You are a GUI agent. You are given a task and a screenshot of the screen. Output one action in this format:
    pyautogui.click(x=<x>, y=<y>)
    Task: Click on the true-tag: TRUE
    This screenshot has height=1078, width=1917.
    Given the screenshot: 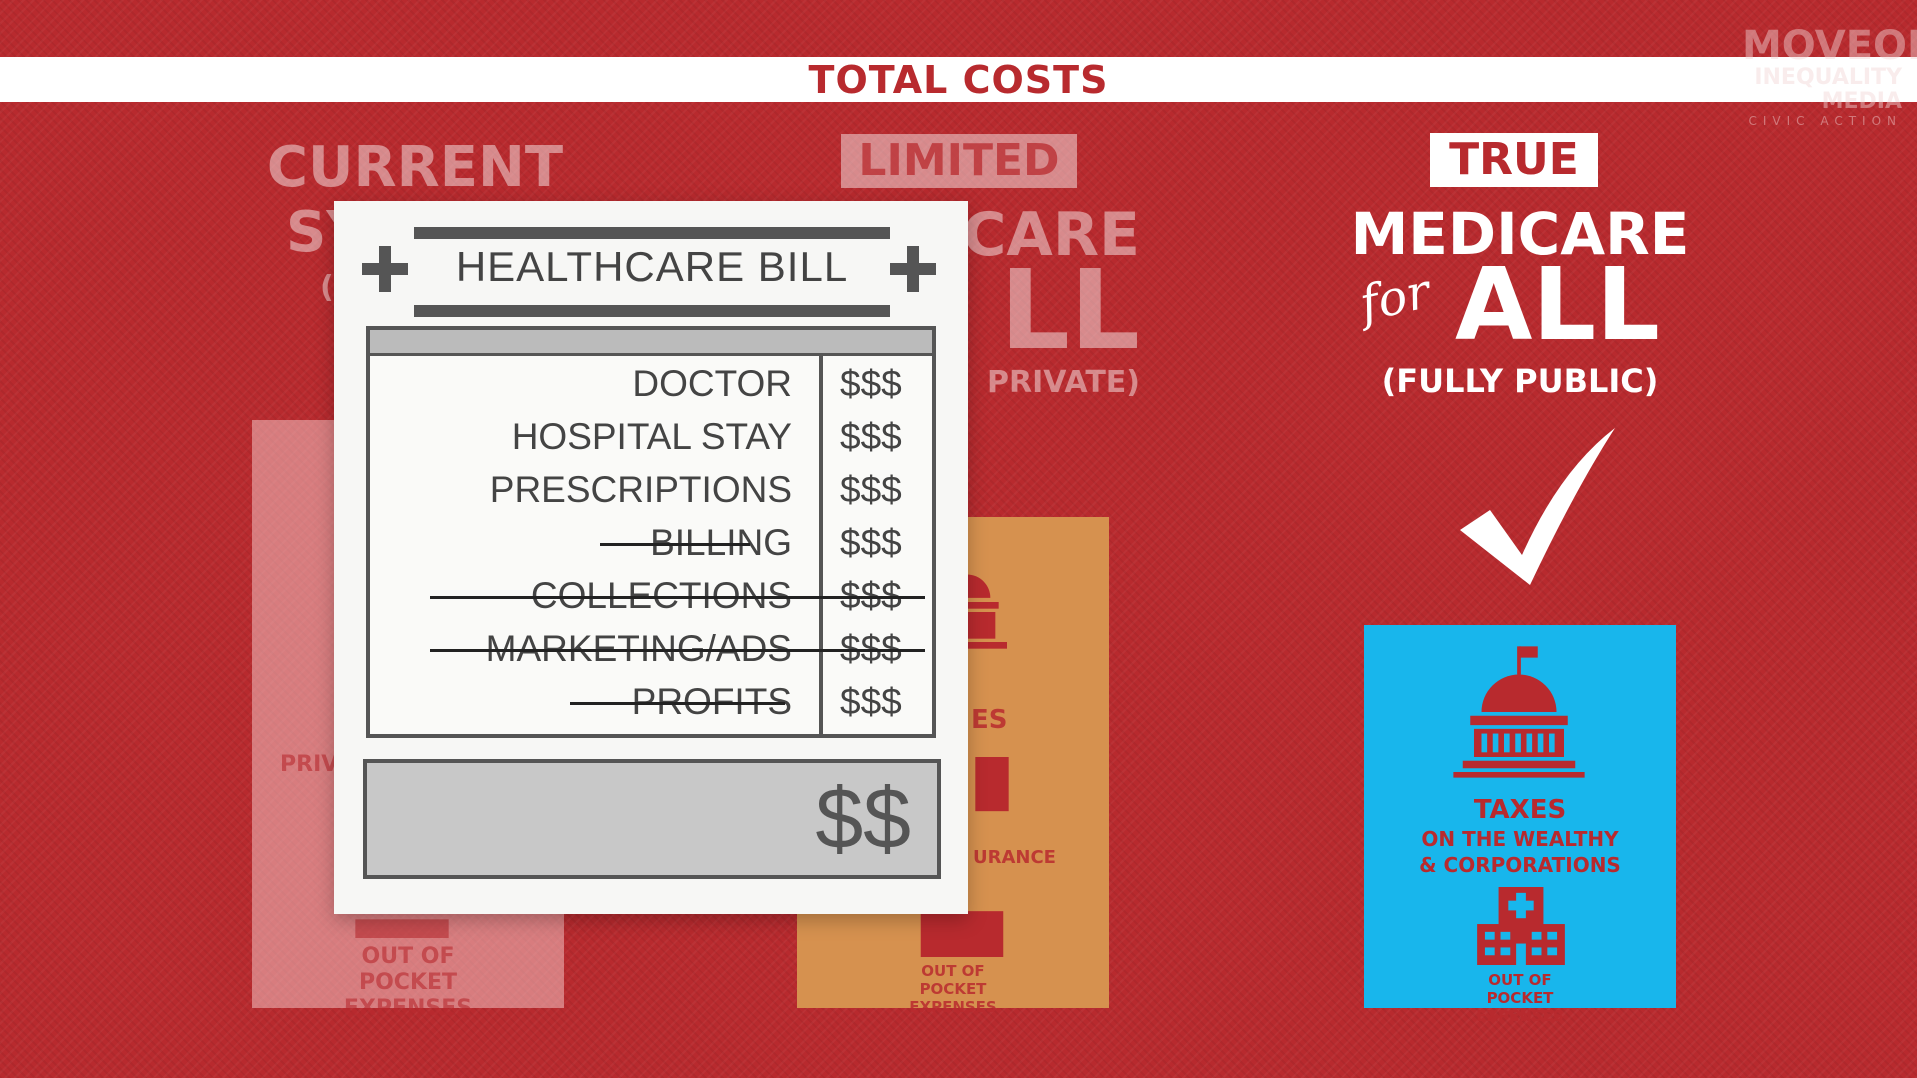 What is the action you would take?
    pyautogui.click(x=1514, y=160)
    